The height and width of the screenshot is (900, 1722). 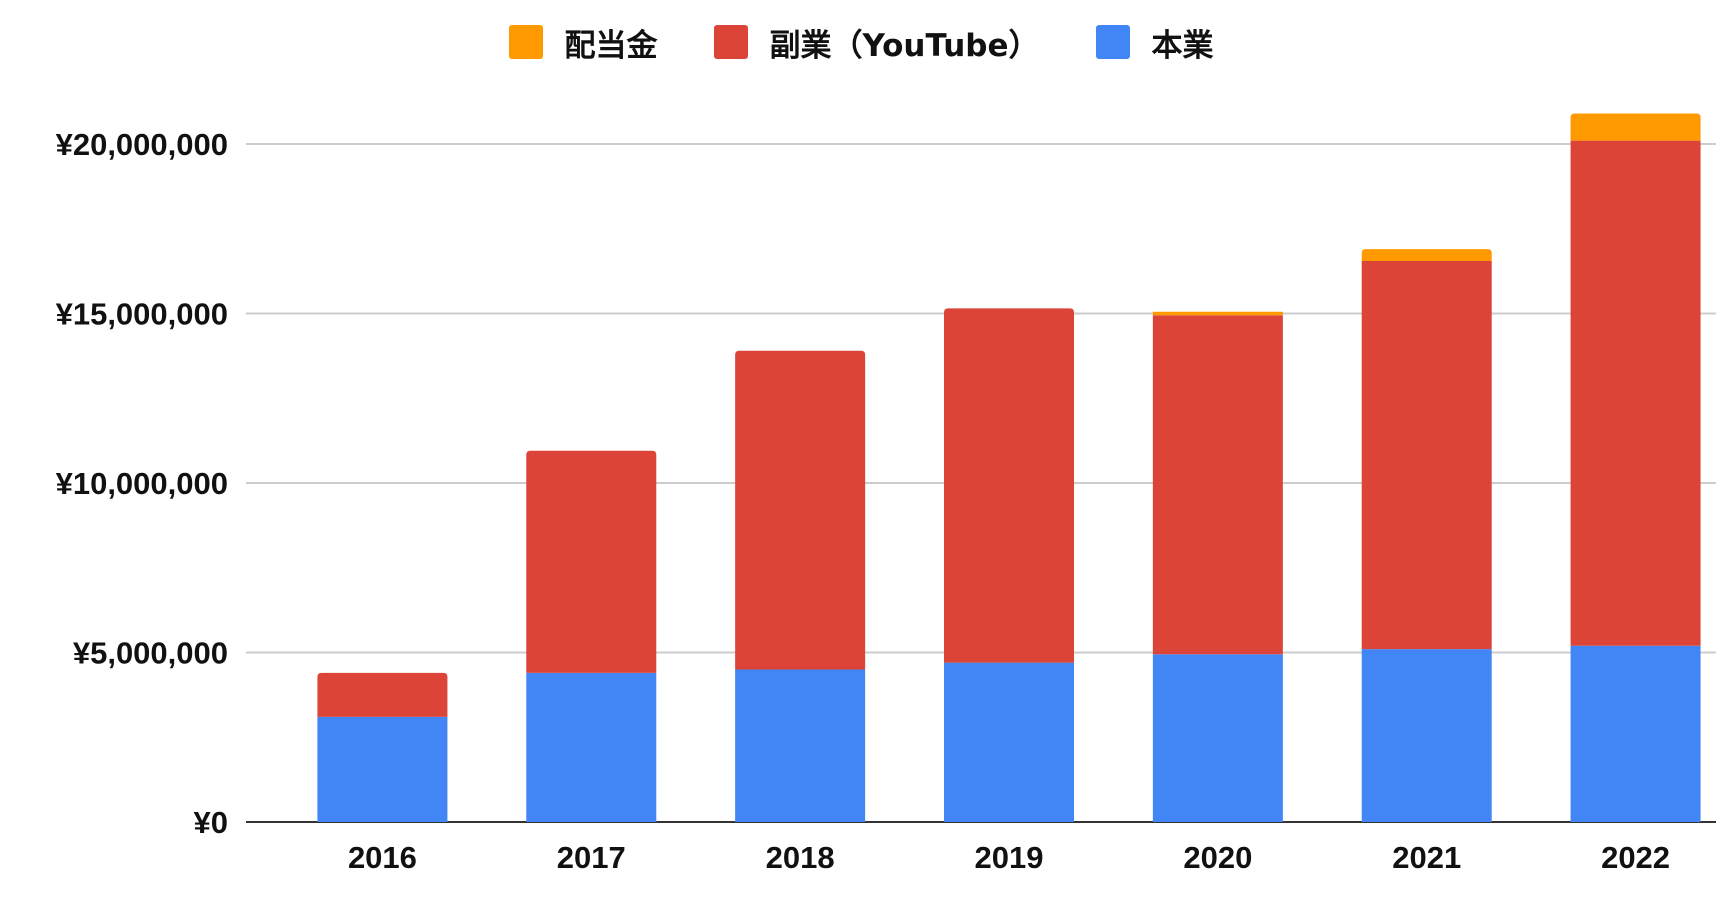 I want to click on x-tick-label: 2022, so click(x=1635, y=857).